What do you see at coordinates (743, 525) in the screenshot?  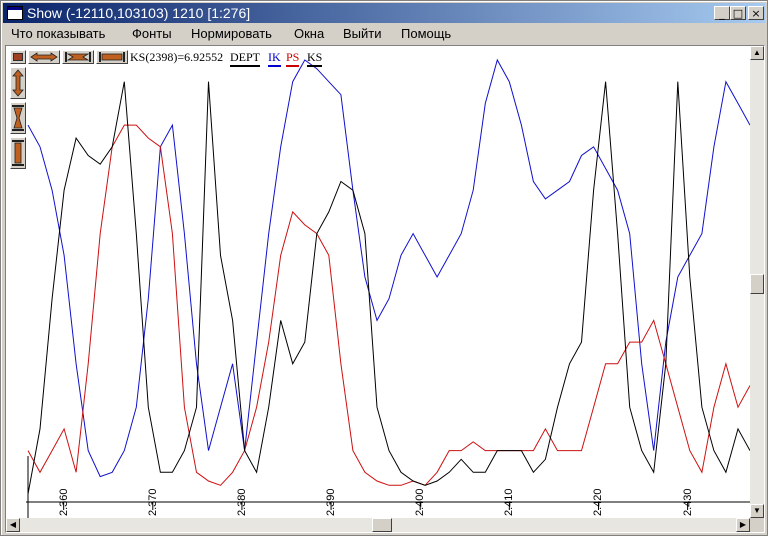 I see `scroll-right-button: ▶` at bounding box center [743, 525].